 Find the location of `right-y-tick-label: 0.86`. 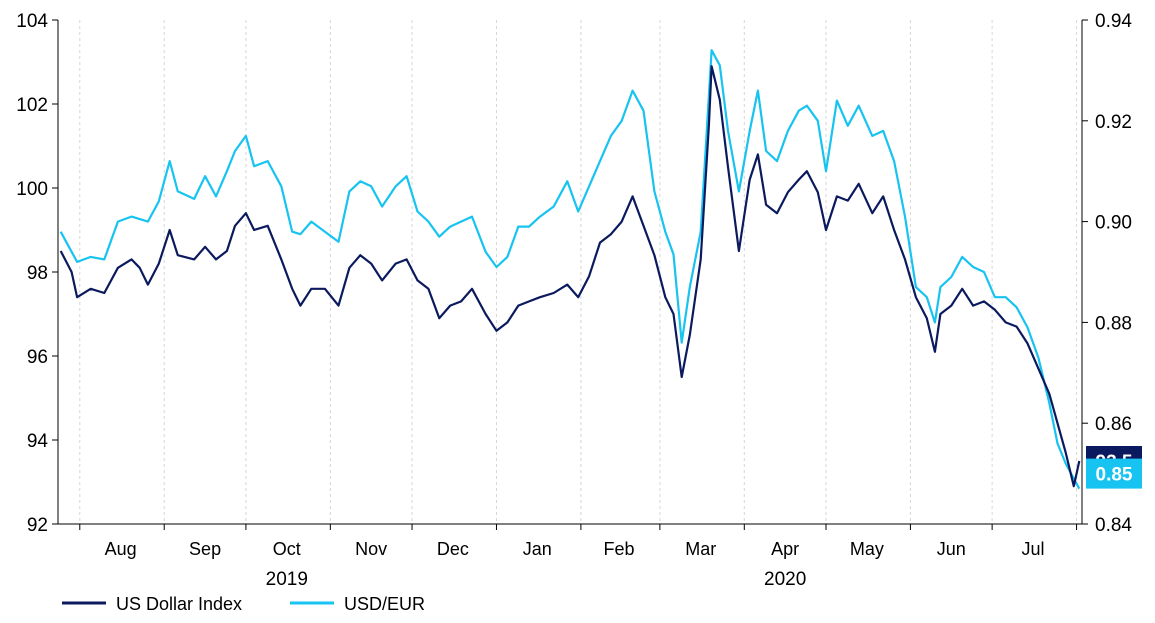

right-y-tick-label: 0.86 is located at coordinates (1113, 424).